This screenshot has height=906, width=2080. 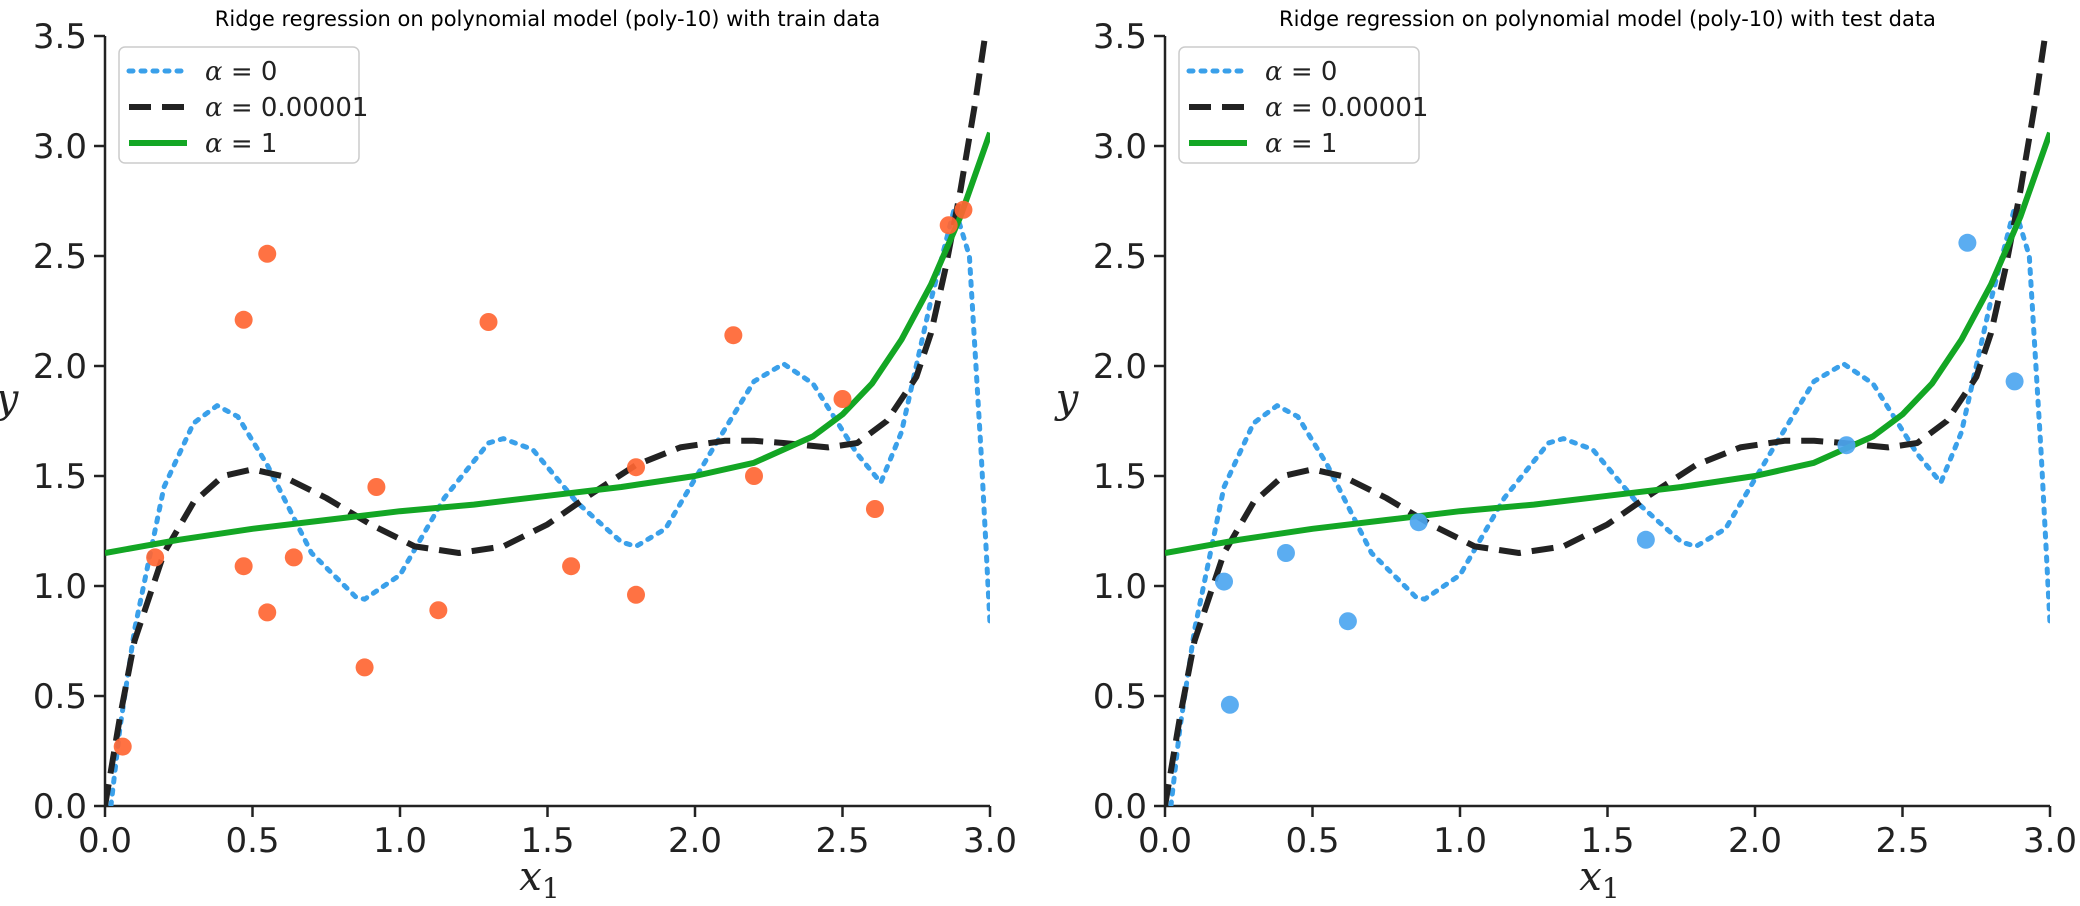 What do you see at coordinates (1165, 841) in the screenshot?
I see `x-tick-label: 0.0` at bounding box center [1165, 841].